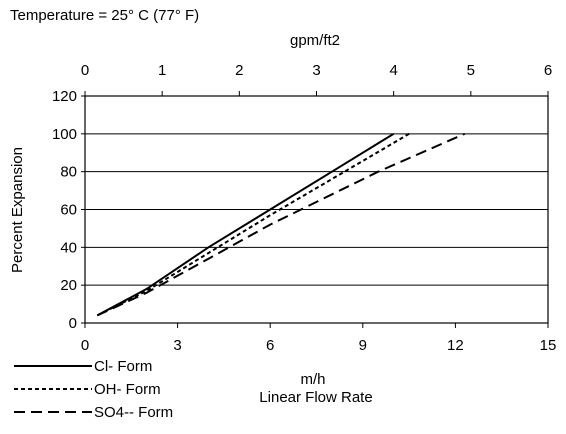  I want to click on x-top-tick-label-4: 4, so click(393, 70).